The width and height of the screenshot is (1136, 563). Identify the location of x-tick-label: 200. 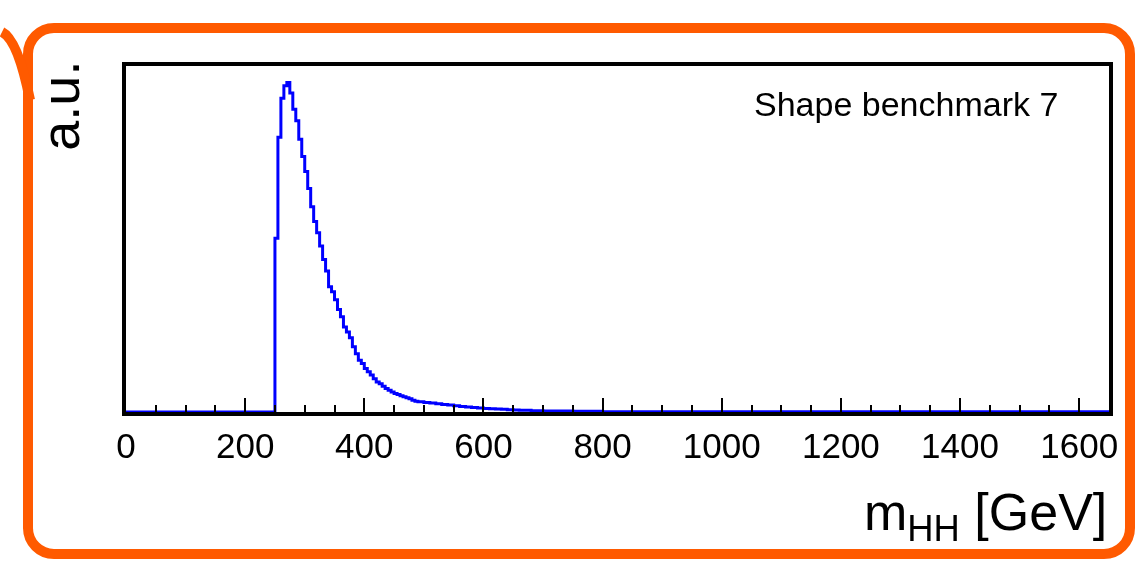
(245, 445).